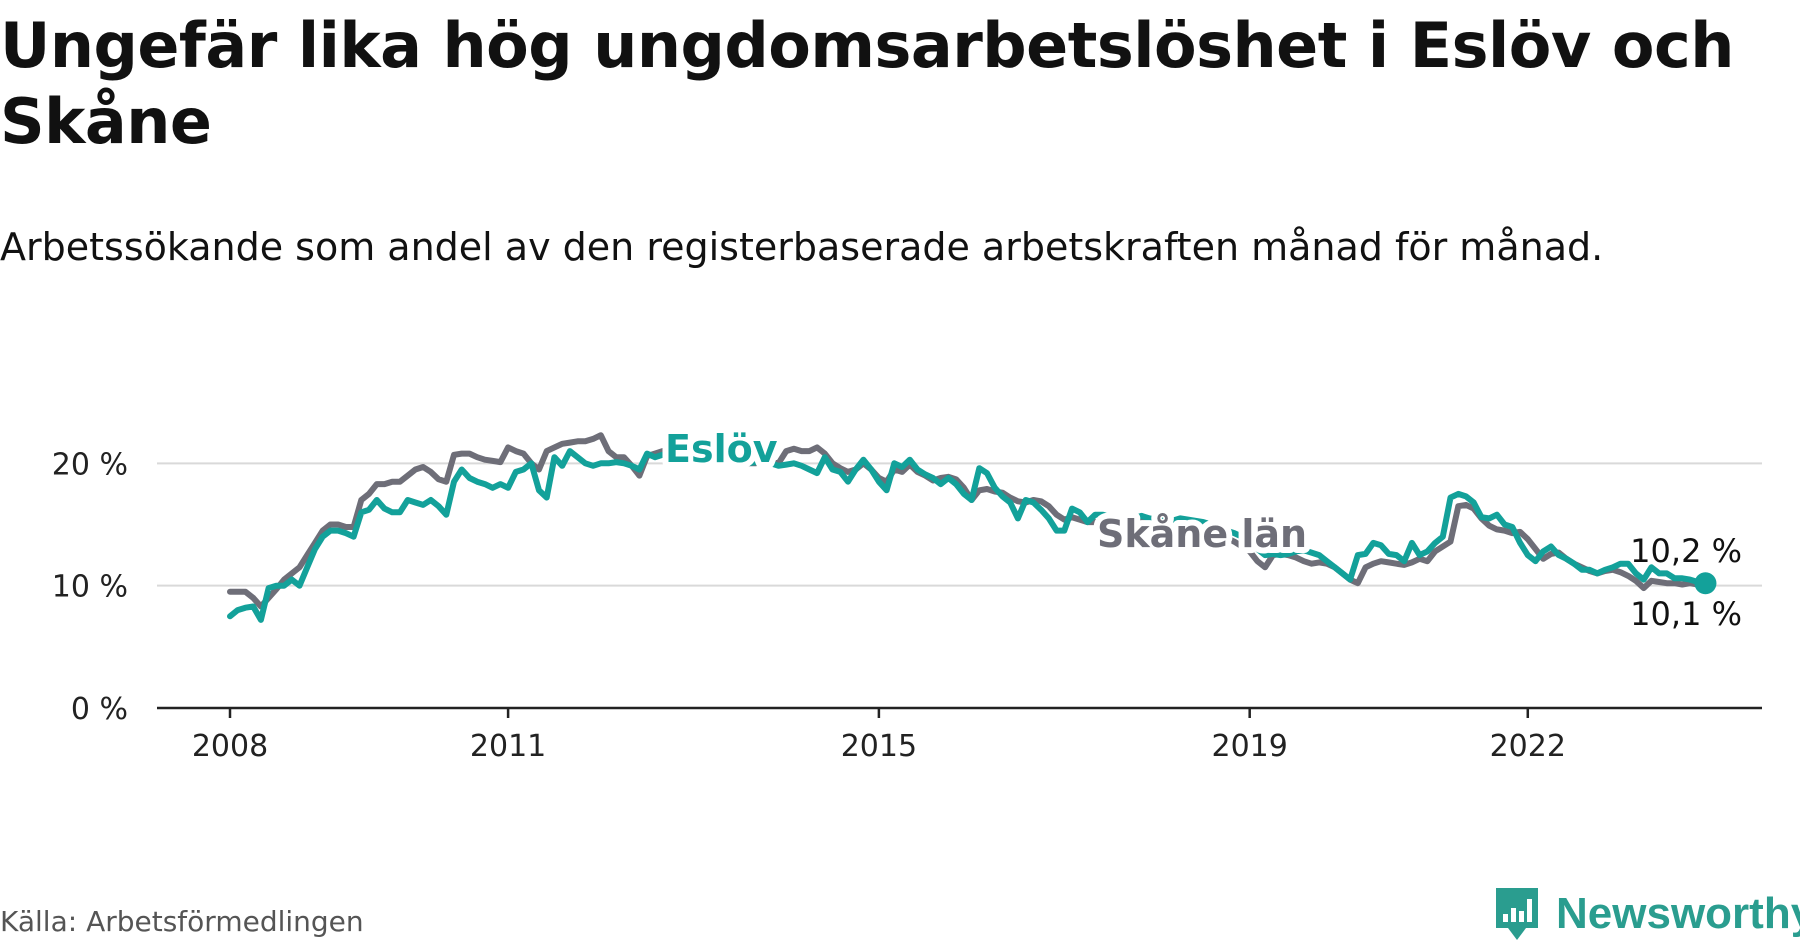 This screenshot has height=948, width=1800. Describe the element at coordinates (959, 524) in the screenshot. I see `grid-lines` at that location.